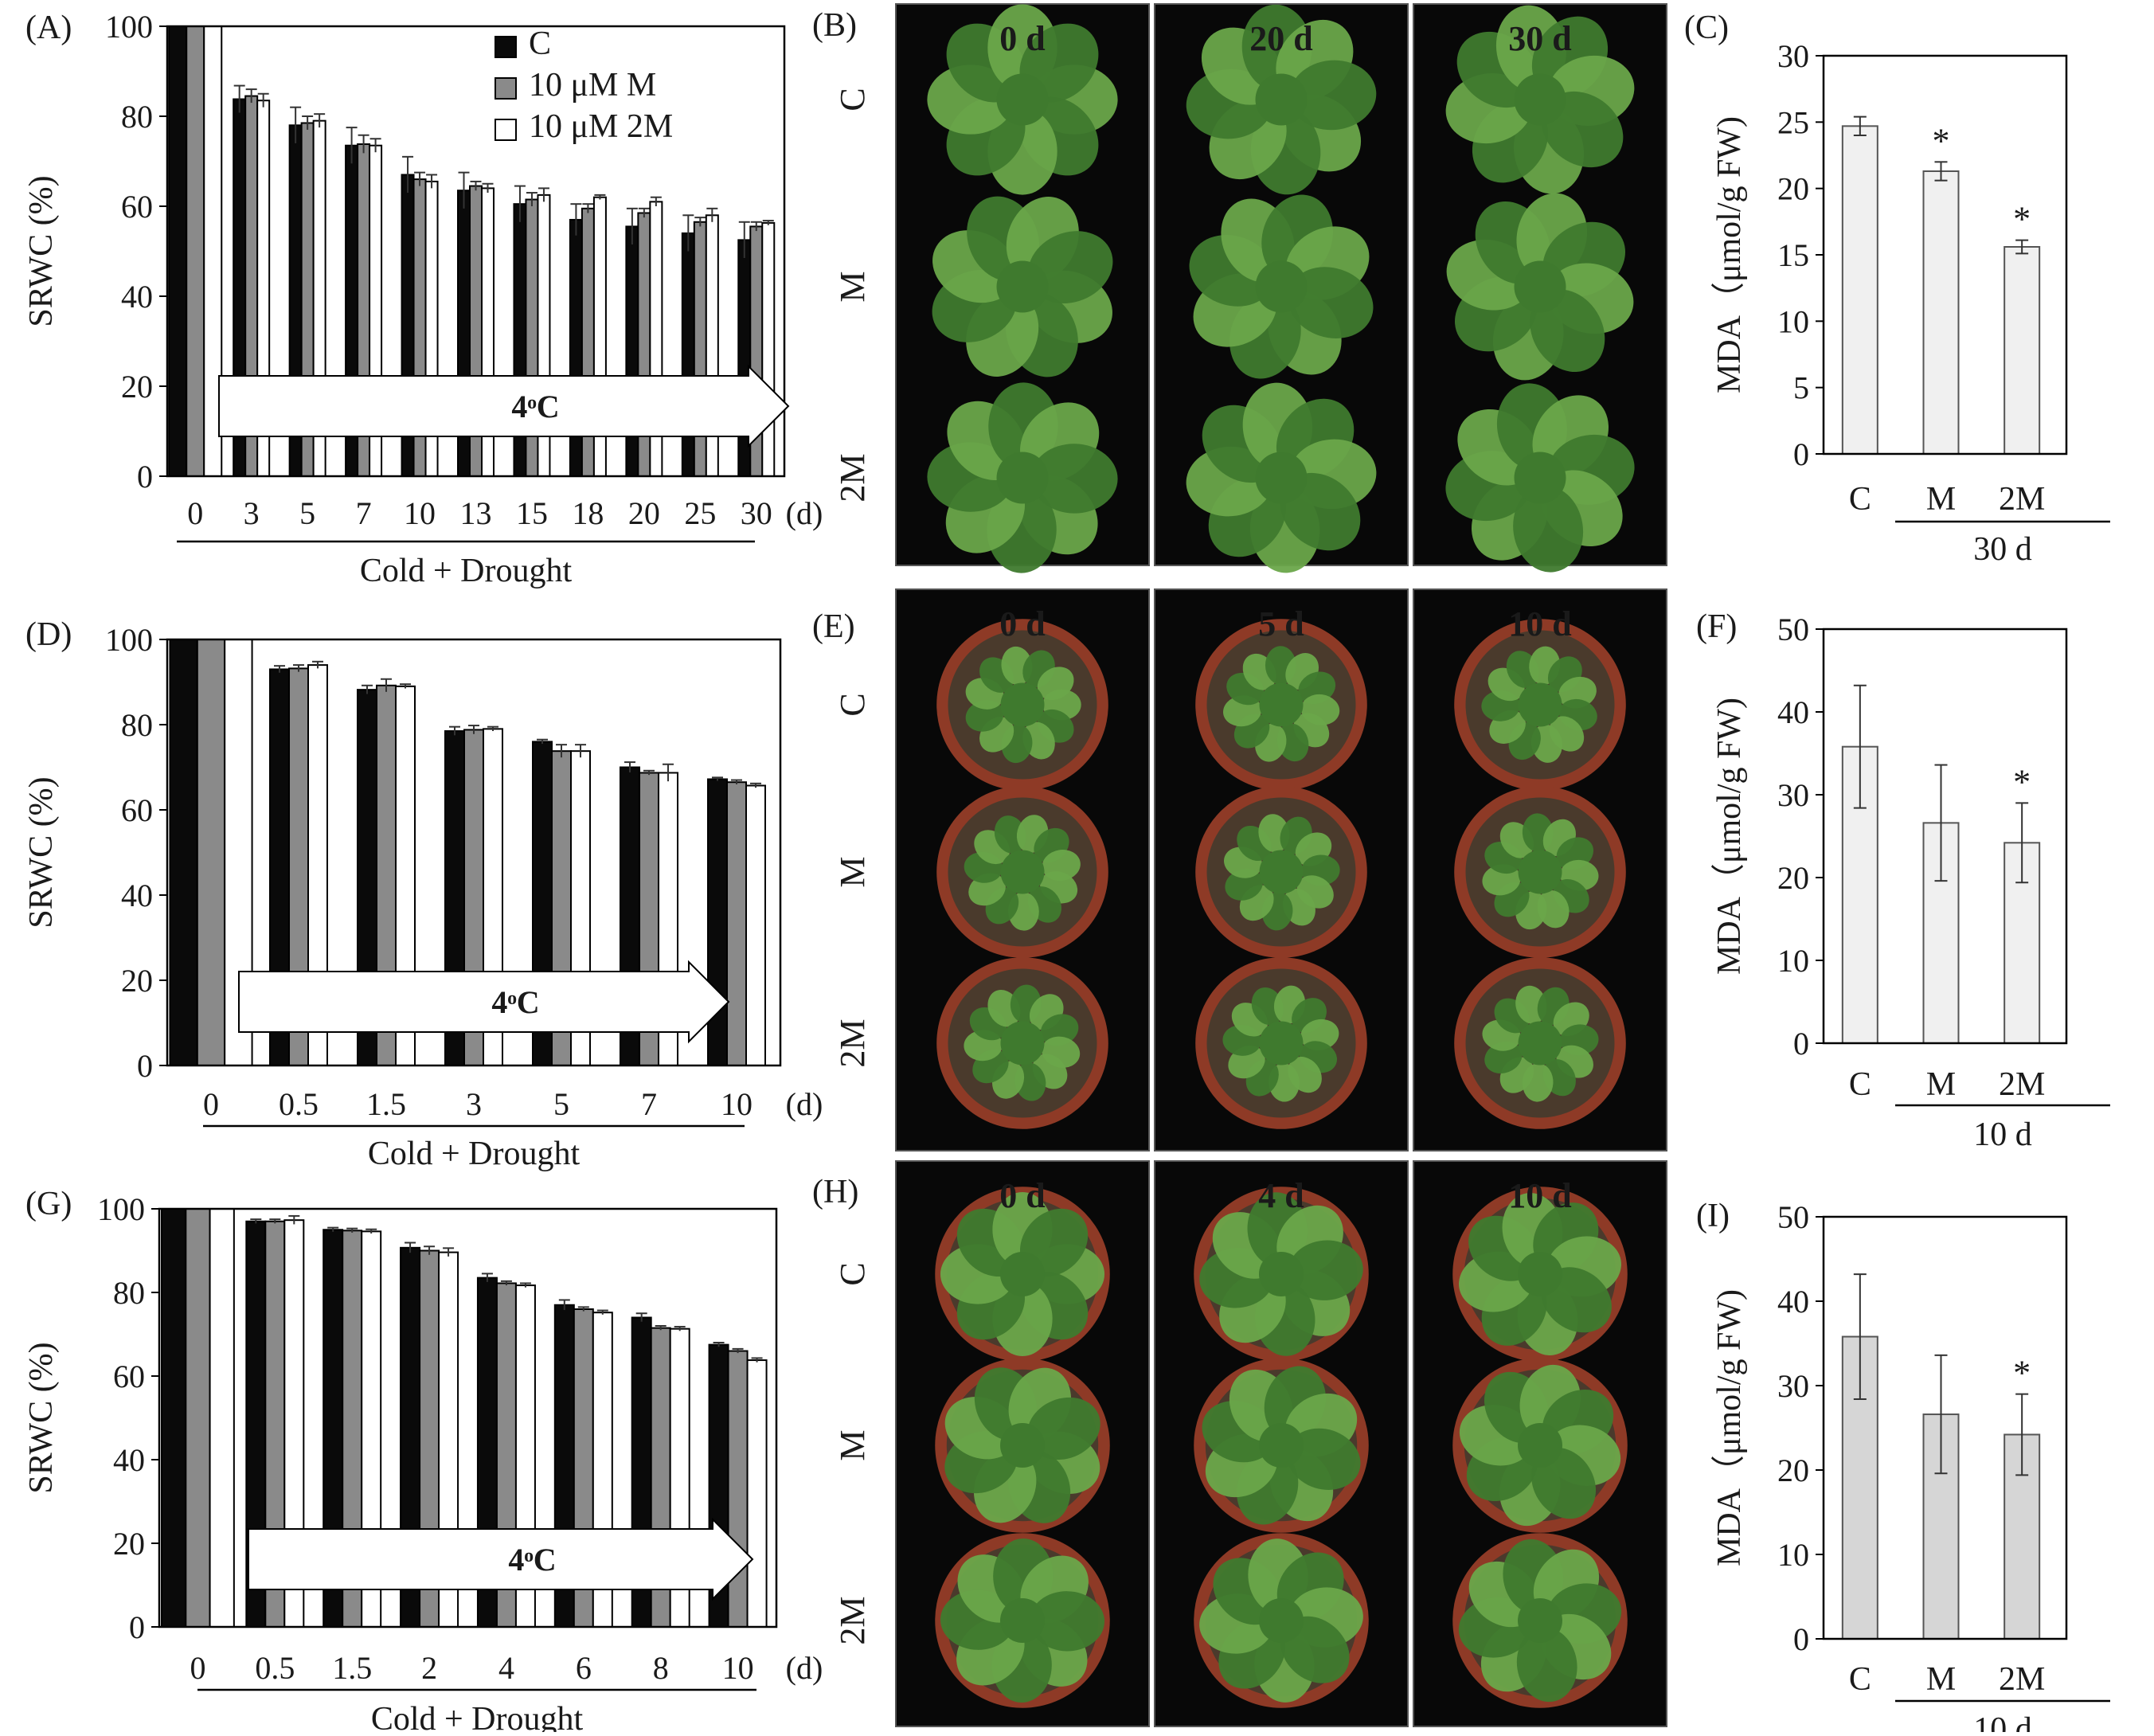  I want to click on x-tick-label: 0.5, so click(275, 1668).